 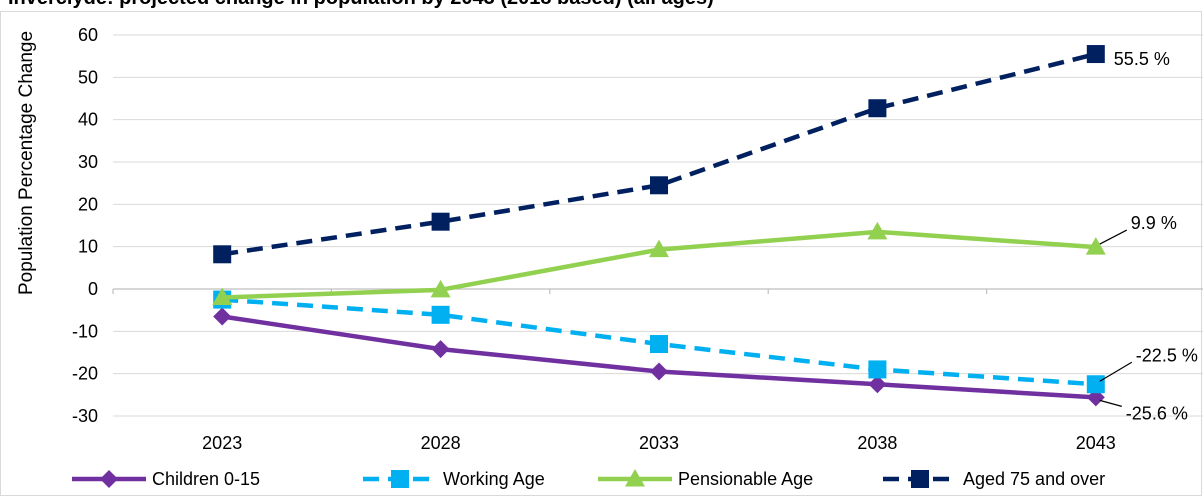 I want to click on y-tick-label: 60, so click(x=88, y=35).